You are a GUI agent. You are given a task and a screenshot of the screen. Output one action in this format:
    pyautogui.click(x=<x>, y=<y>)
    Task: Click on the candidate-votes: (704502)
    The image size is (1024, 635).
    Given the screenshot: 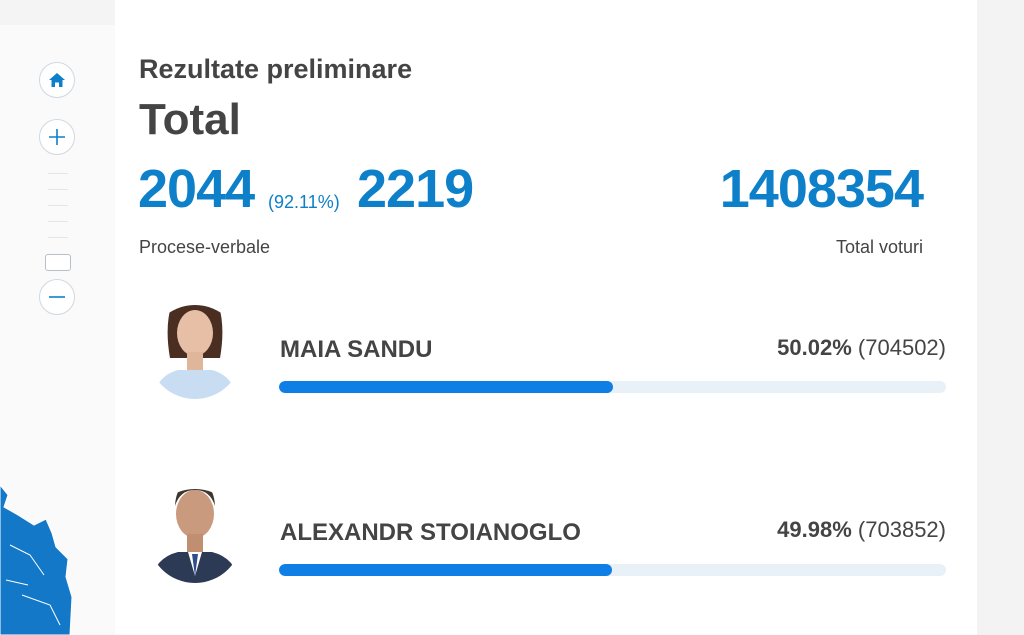 What is the action you would take?
    pyautogui.click(x=901, y=347)
    